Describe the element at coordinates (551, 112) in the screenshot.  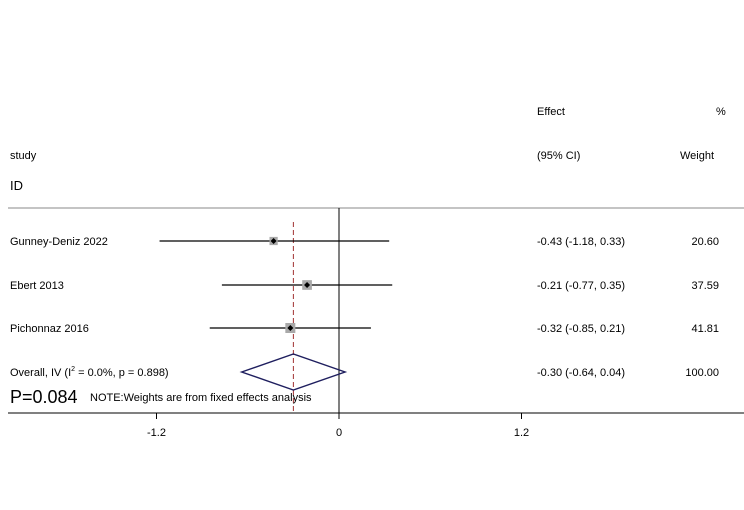
I see `effect-header: Effect` at that location.